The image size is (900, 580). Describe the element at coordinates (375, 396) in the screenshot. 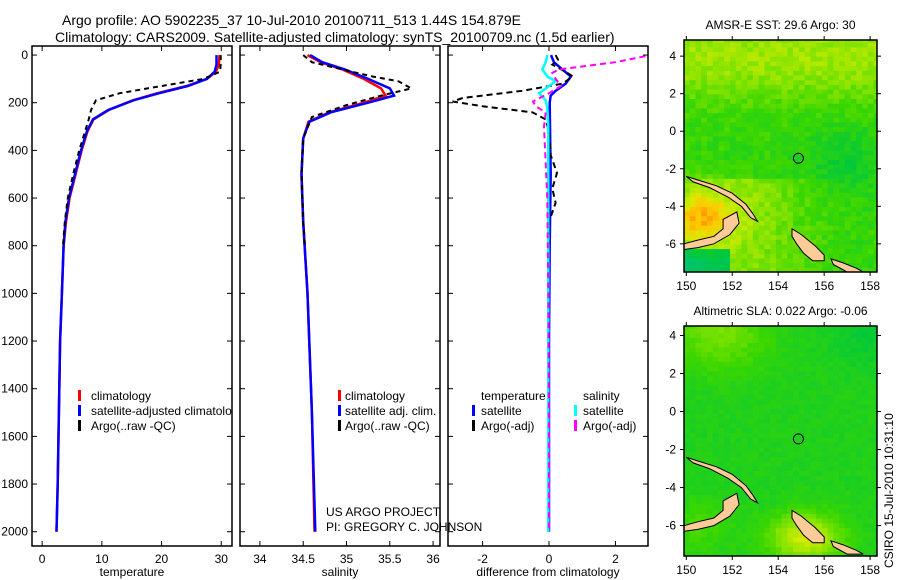

I see `legend-label: climatology` at that location.